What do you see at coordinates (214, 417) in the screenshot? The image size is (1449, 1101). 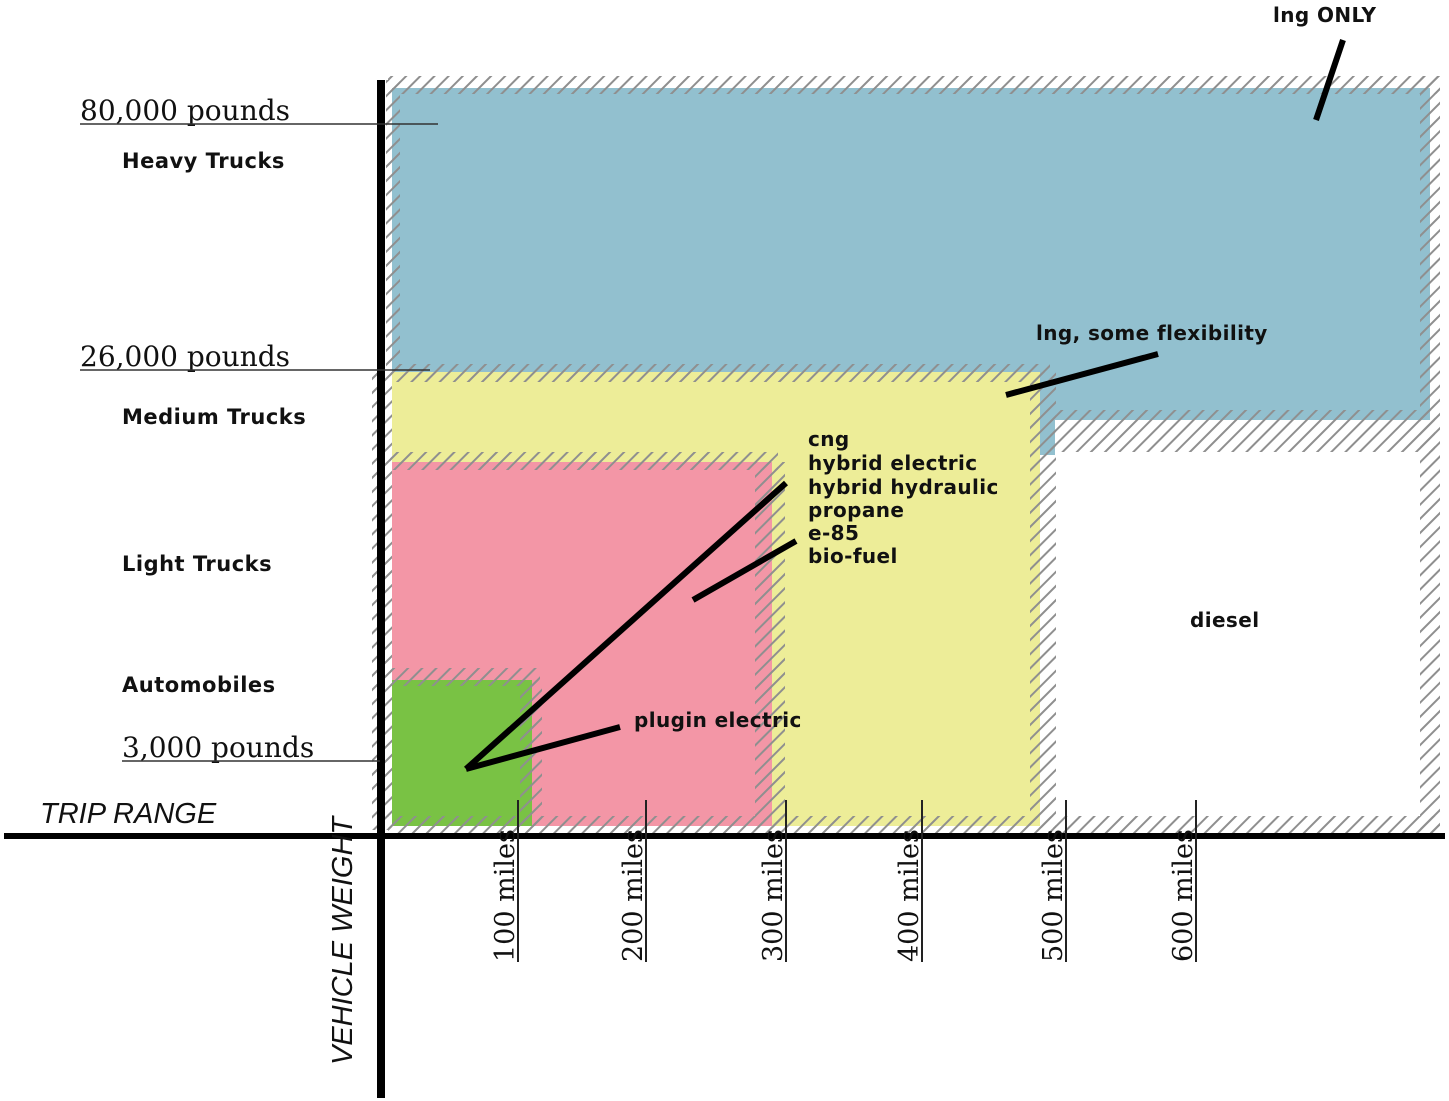 I see `label-medium-trucks: Medium Trucks` at bounding box center [214, 417].